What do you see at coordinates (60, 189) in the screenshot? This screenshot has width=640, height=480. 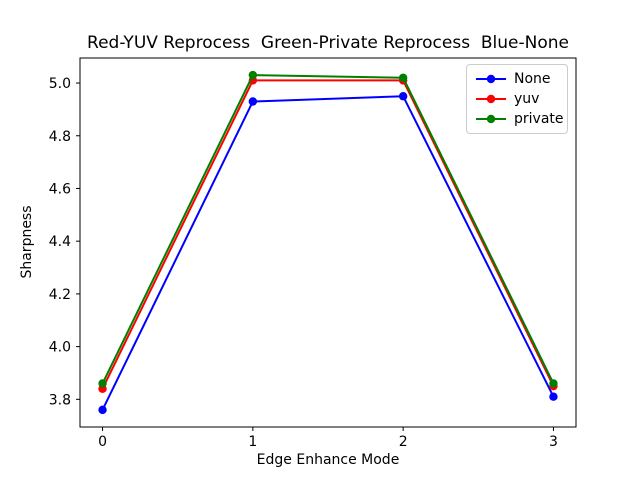 I see `y-tick-label: 4.6` at bounding box center [60, 189].